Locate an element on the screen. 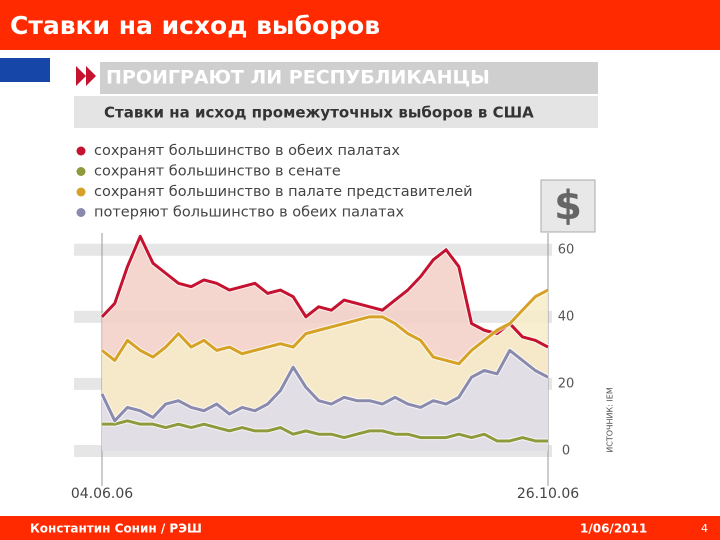 Image resolution: width=720 pixels, height=540 pixels. blue-stripe is located at coordinates (25, 70).